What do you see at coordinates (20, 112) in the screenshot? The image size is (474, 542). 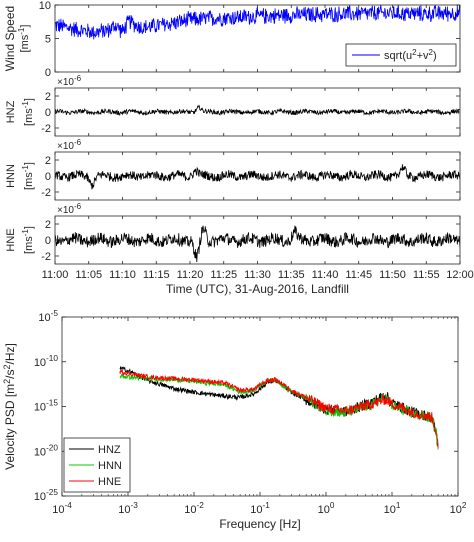 I see `y-axis-label: HNZ [ms-1]` at bounding box center [20, 112].